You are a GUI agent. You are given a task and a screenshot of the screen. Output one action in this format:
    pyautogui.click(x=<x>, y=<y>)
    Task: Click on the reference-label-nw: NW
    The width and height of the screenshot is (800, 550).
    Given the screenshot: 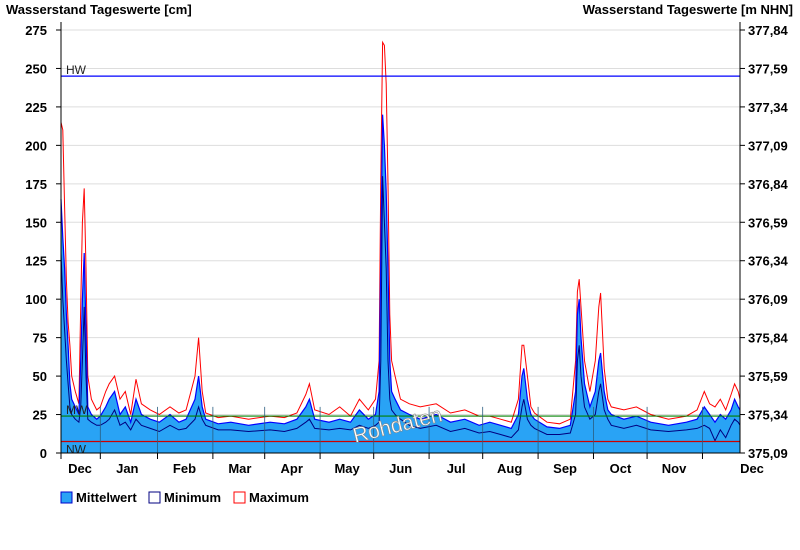 What is the action you would take?
    pyautogui.click(x=76, y=449)
    